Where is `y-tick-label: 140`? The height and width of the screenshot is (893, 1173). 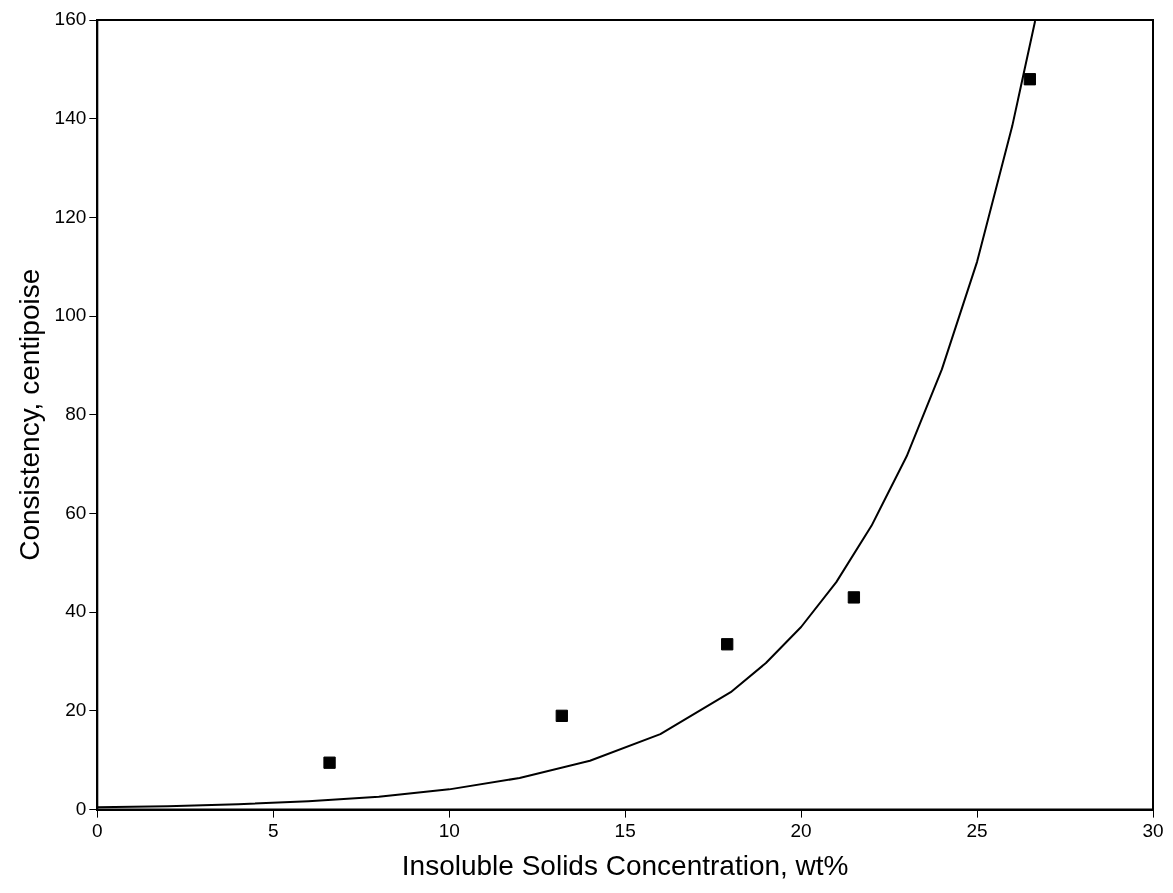
y-tick-label: 140 is located at coordinates (70, 117).